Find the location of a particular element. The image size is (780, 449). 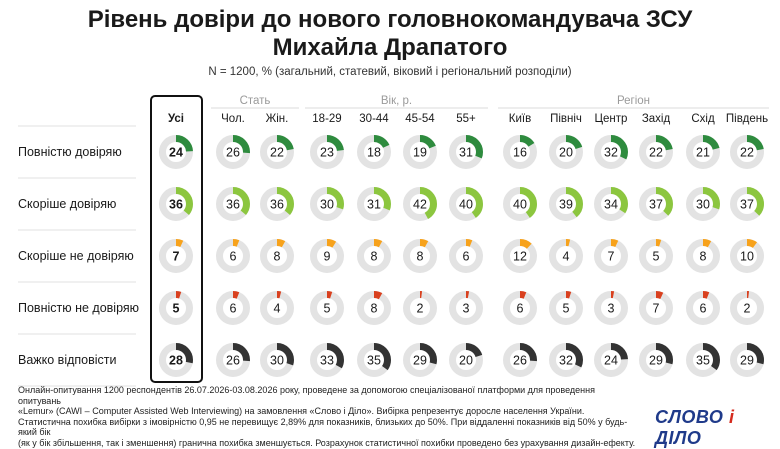

donut-value-label: 20 is located at coordinates (466, 361).